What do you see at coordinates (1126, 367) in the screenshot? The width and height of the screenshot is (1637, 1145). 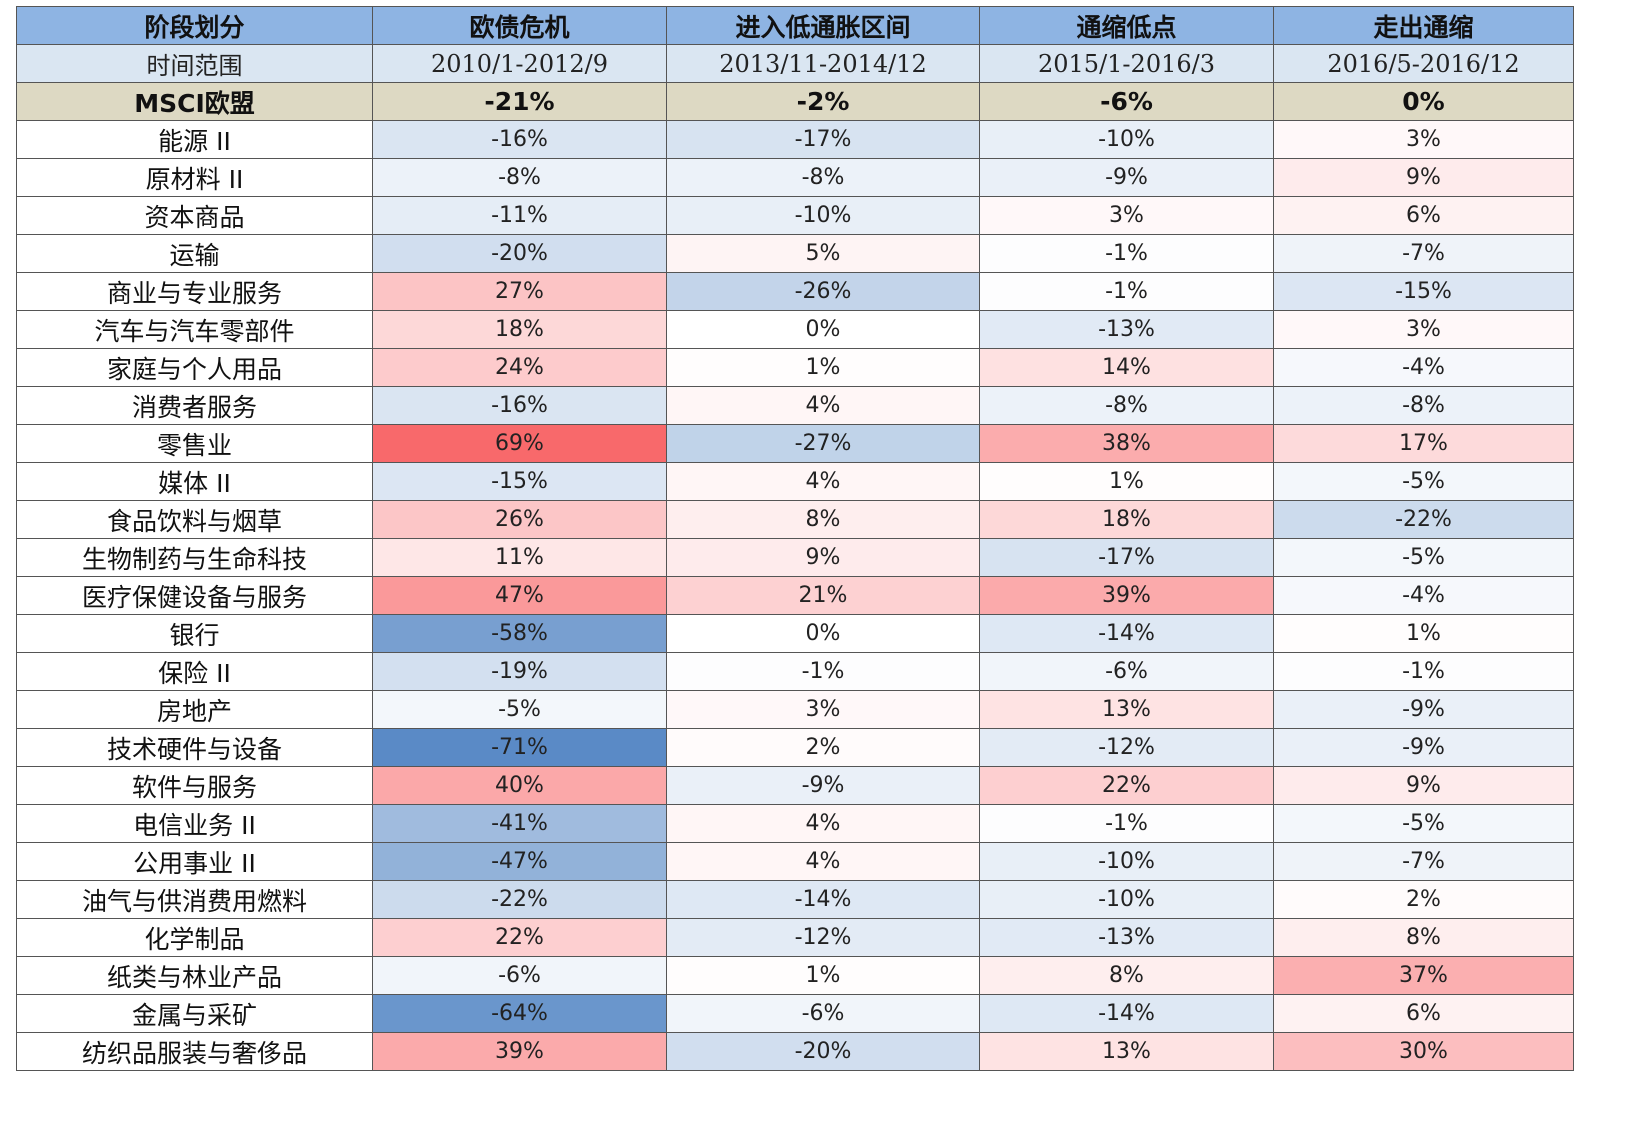 I see `heatmap-cell: 14%` at bounding box center [1126, 367].